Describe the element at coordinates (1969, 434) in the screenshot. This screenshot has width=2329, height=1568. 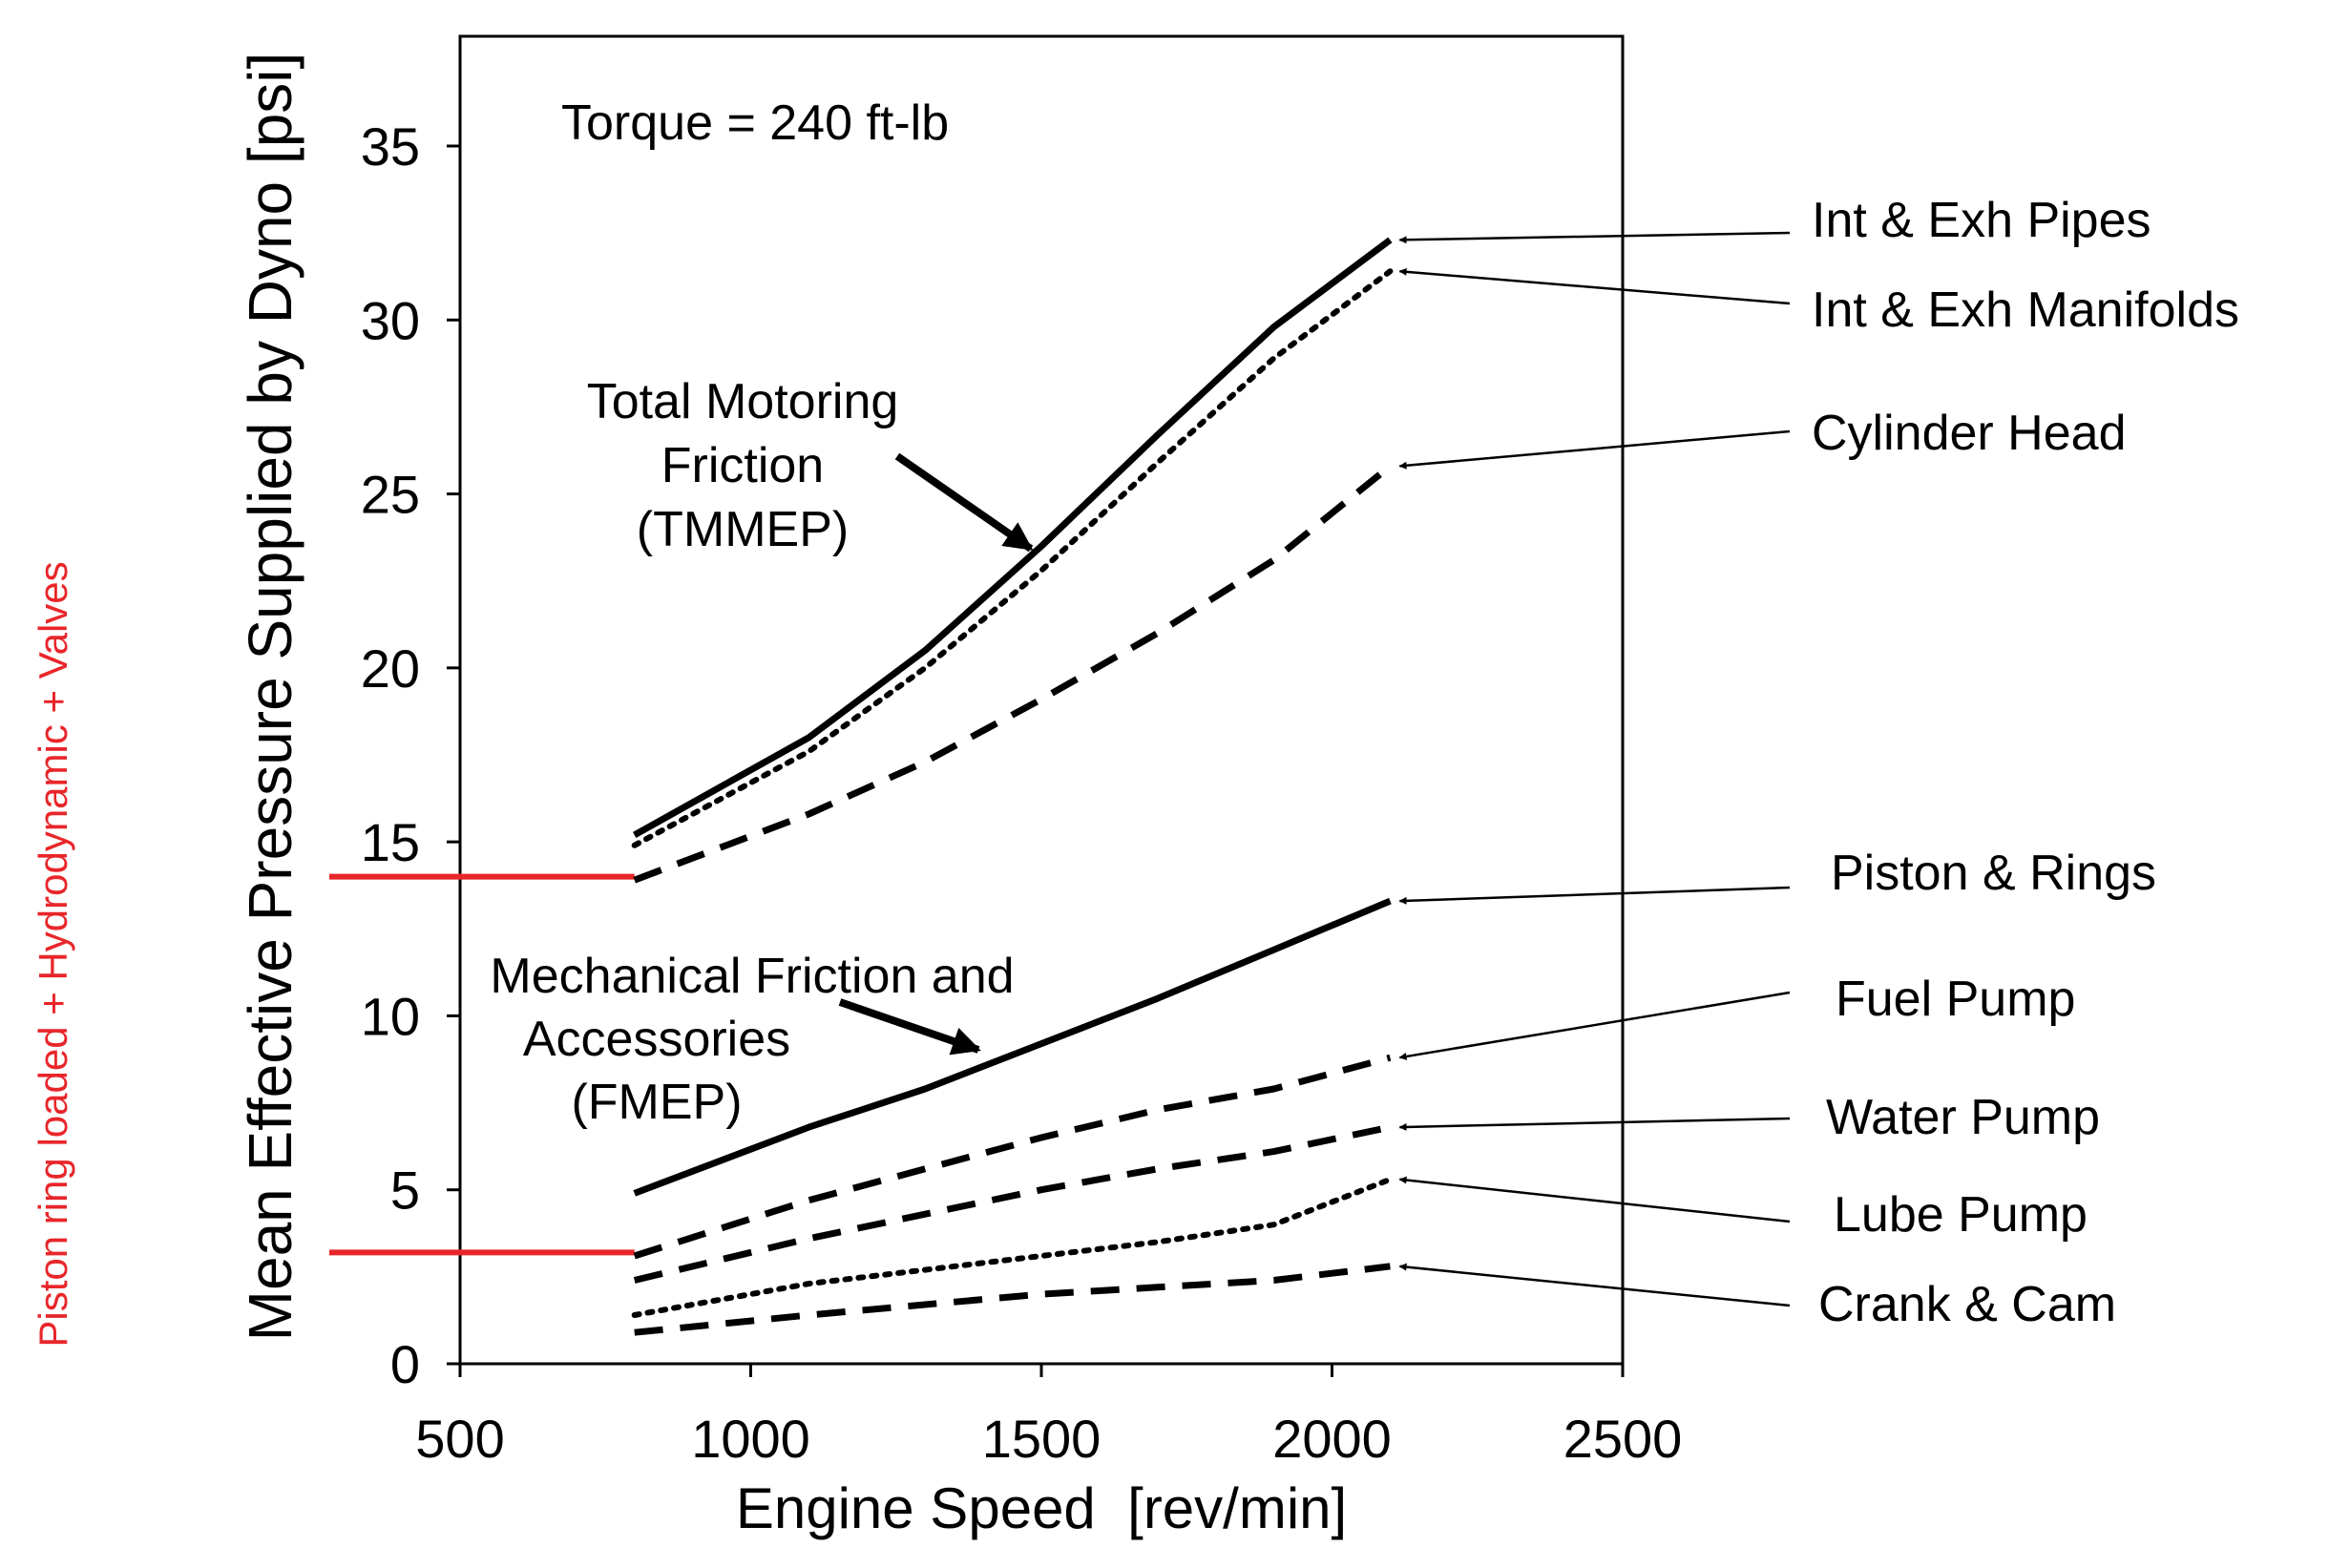
I see `series-label-2: Cylinder Head` at that location.